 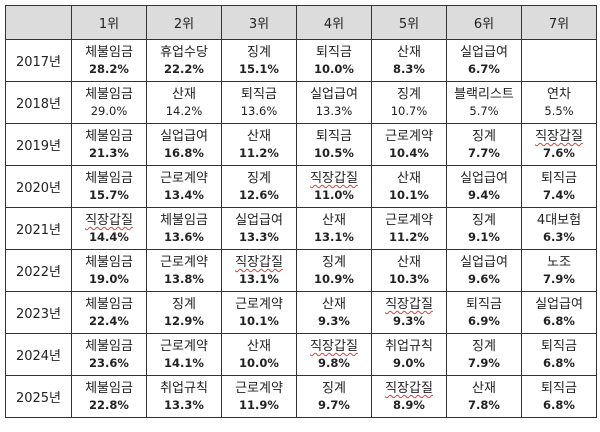 I want to click on percentage-value: 10.3%, so click(x=409, y=279).